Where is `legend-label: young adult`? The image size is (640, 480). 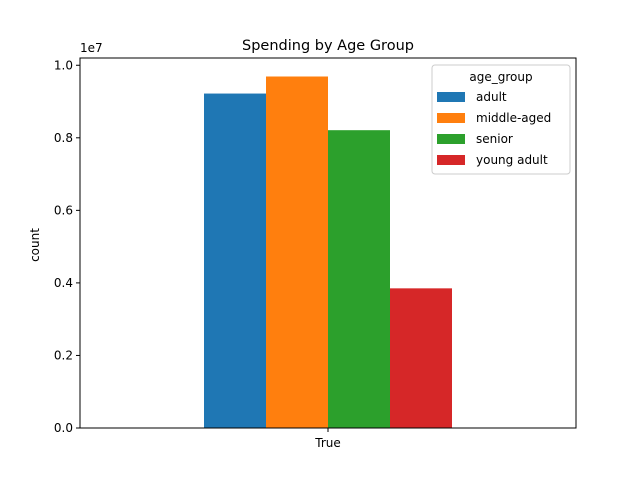
legend-label: young adult is located at coordinates (512, 160).